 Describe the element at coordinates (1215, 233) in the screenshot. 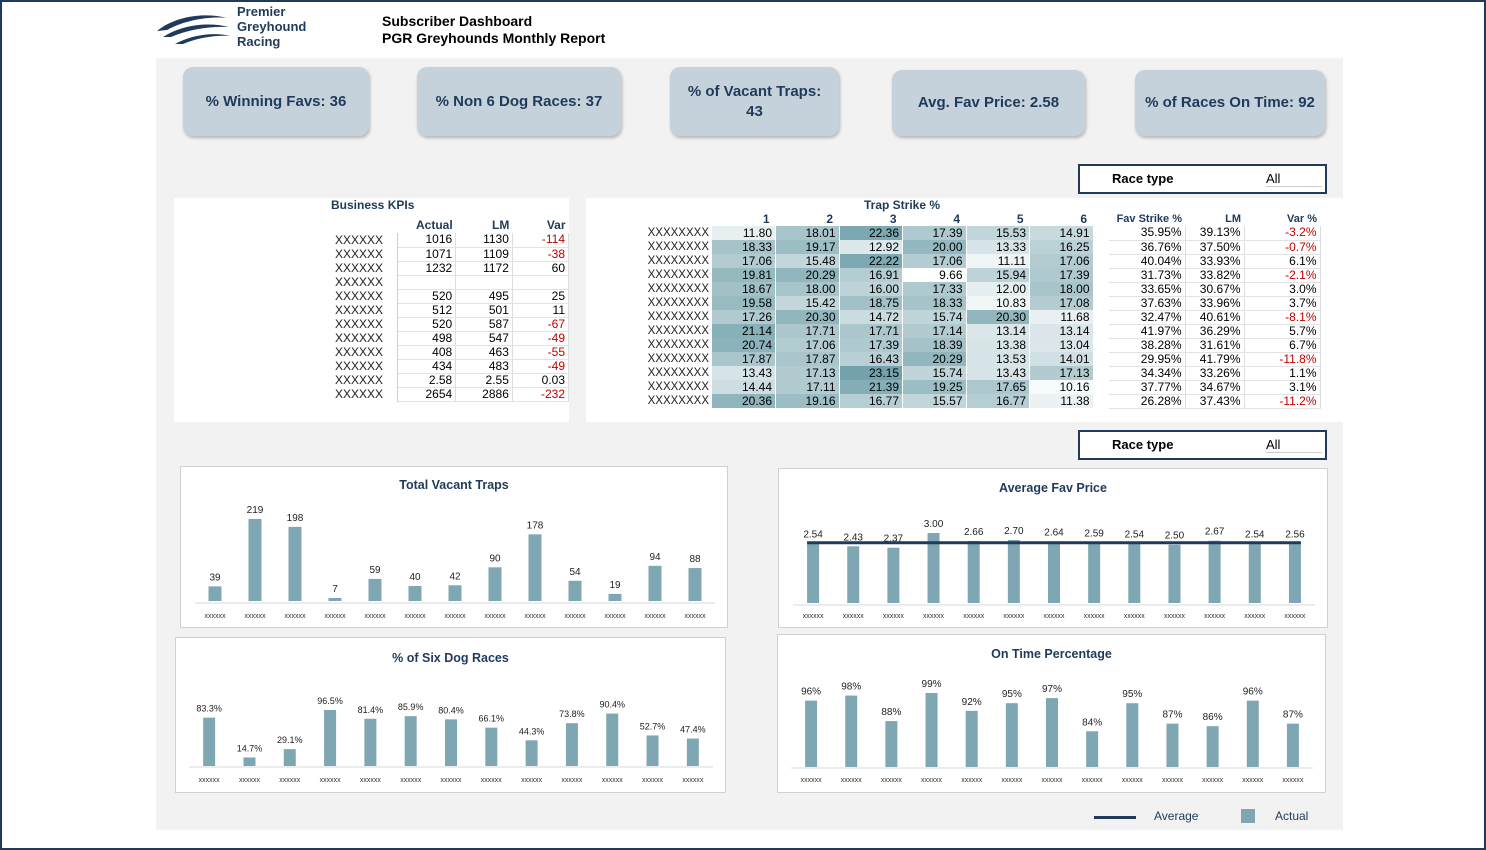

I see `table-row: 35.95% 39.13% -3.2%` at that location.